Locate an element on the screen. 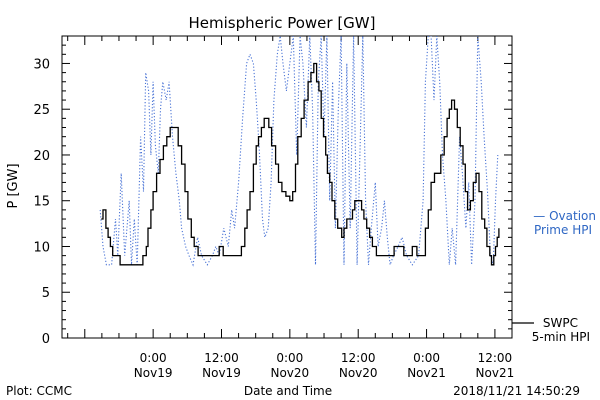  y-tick-label: 5 is located at coordinates (46, 293).